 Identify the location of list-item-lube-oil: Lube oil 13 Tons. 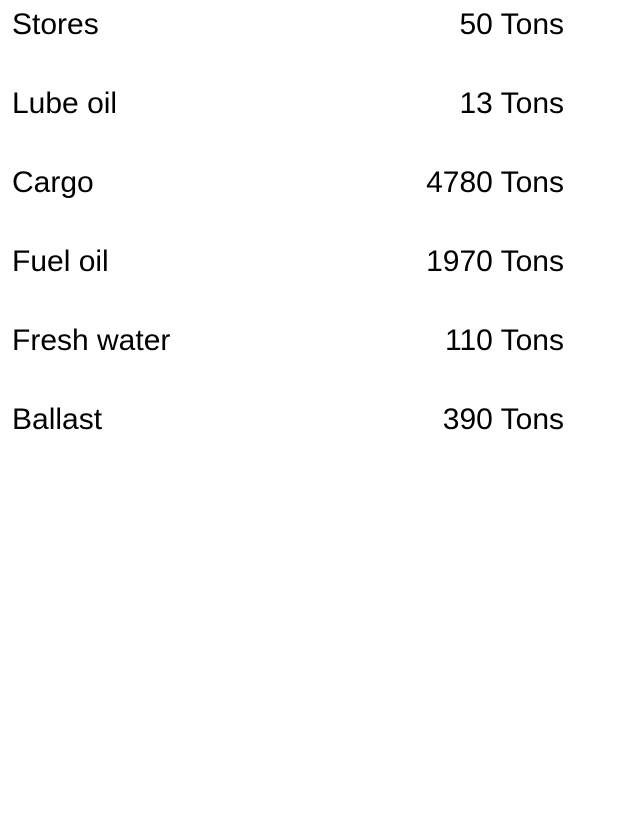
(288, 124).